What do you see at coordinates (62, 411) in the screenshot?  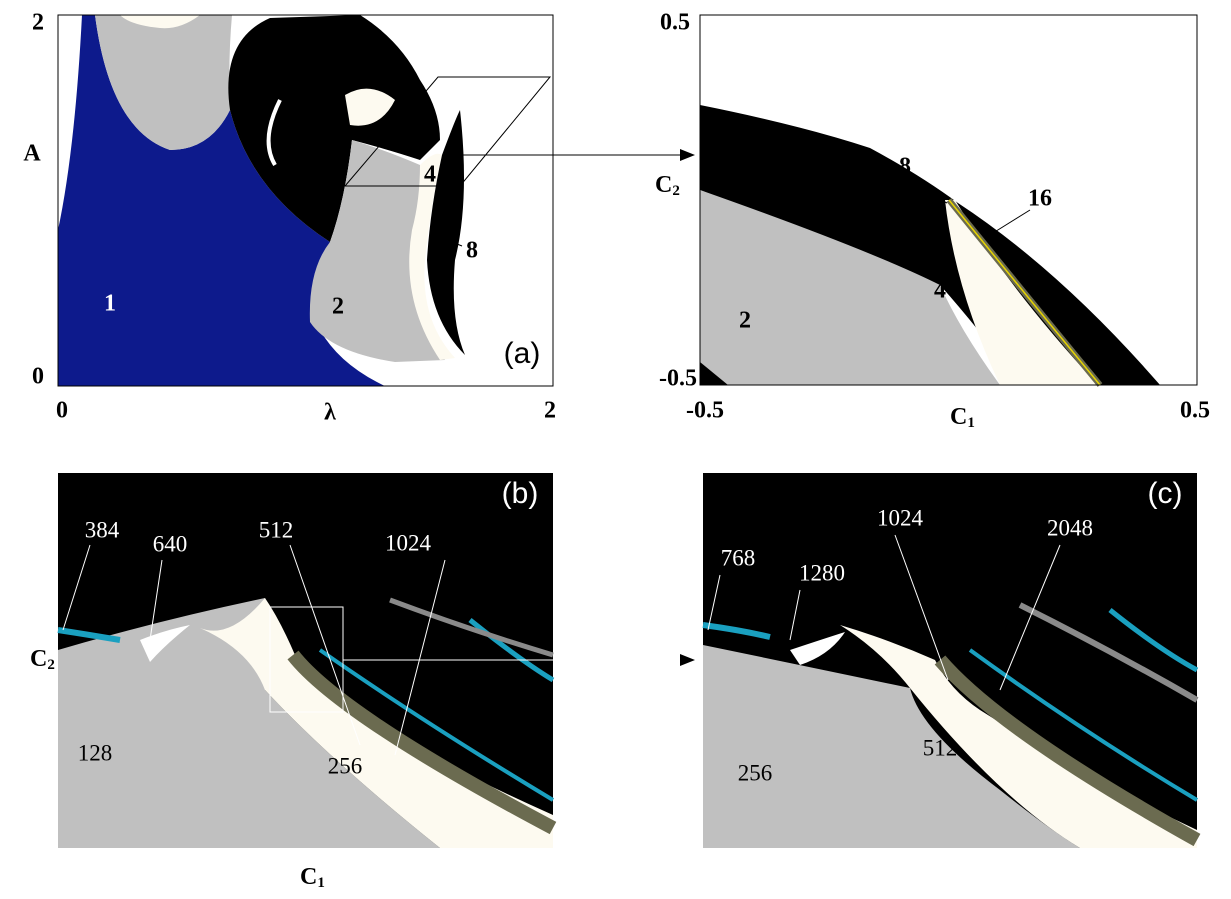 I see `x-tick: 0` at bounding box center [62, 411].